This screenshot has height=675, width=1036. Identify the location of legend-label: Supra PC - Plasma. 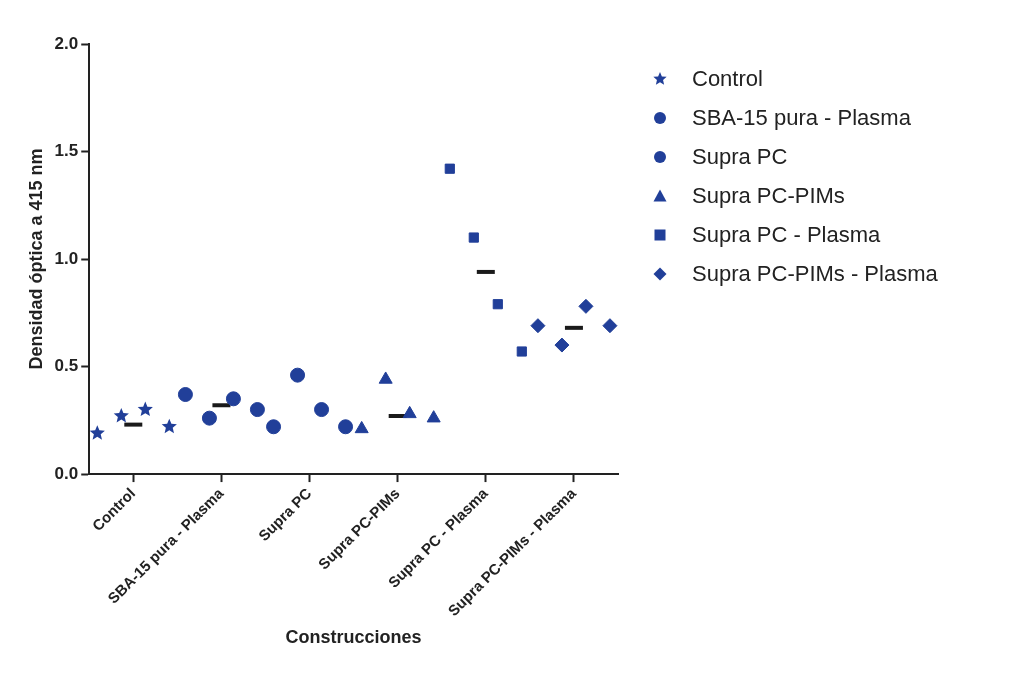
(786, 235).